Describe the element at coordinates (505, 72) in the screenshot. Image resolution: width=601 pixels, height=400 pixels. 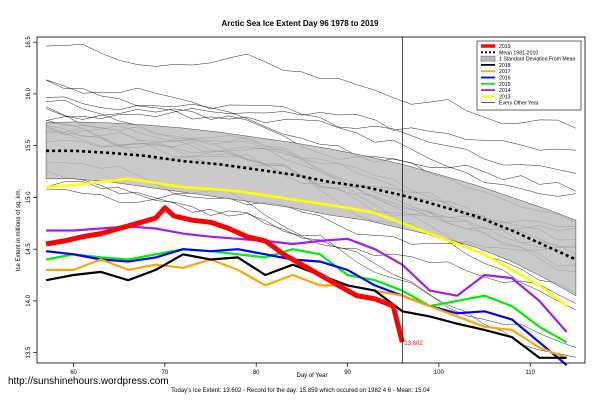
I see `legend-label: 2017` at that location.